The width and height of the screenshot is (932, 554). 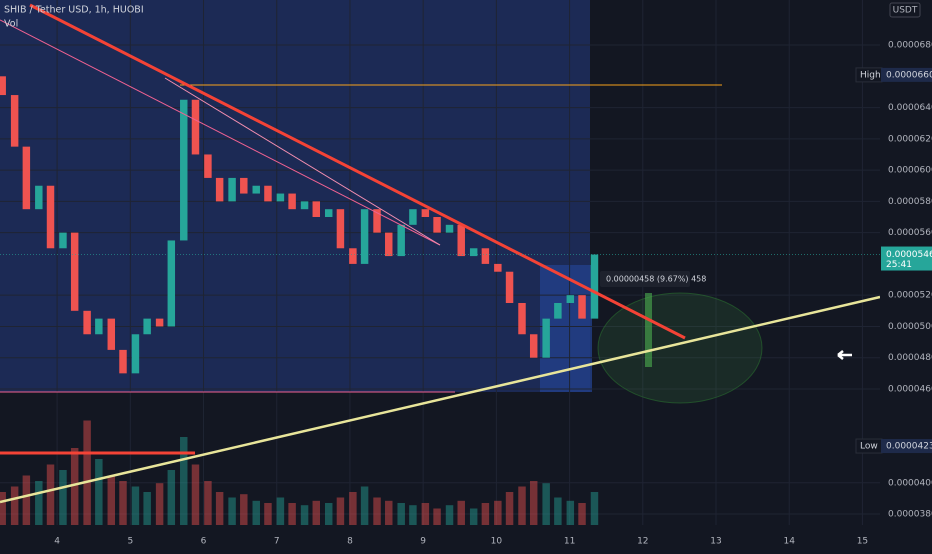 I want to click on y-tick-label: 0.00004800, so click(x=910, y=358).